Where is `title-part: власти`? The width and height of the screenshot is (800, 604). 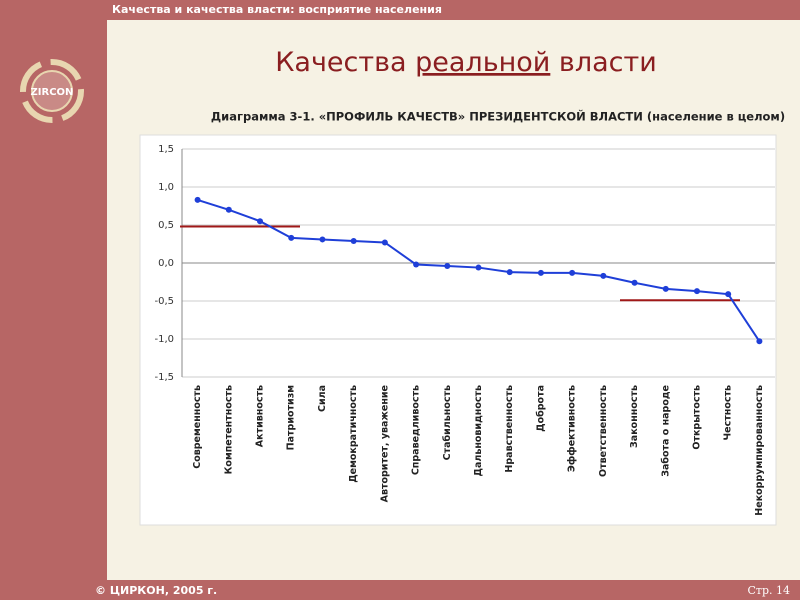
title-part: власти is located at coordinates (608, 62).